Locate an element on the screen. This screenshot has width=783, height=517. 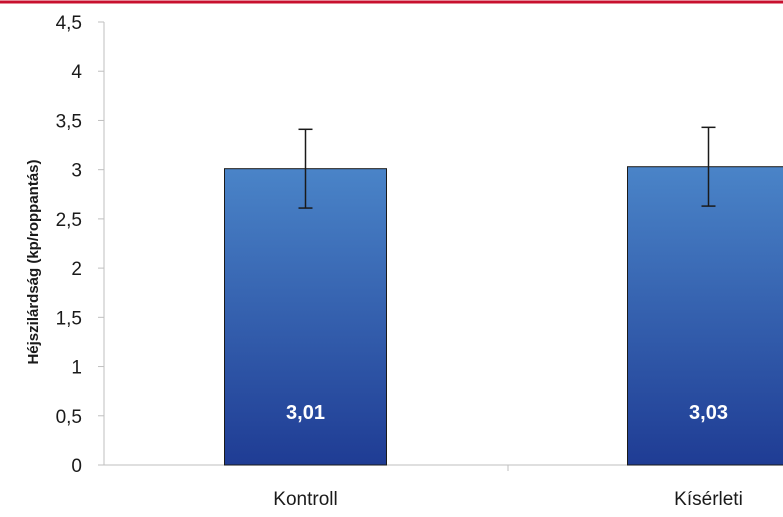
y-axis-title: Héjszilárdság (kp/roppantás) is located at coordinates (33, 261).